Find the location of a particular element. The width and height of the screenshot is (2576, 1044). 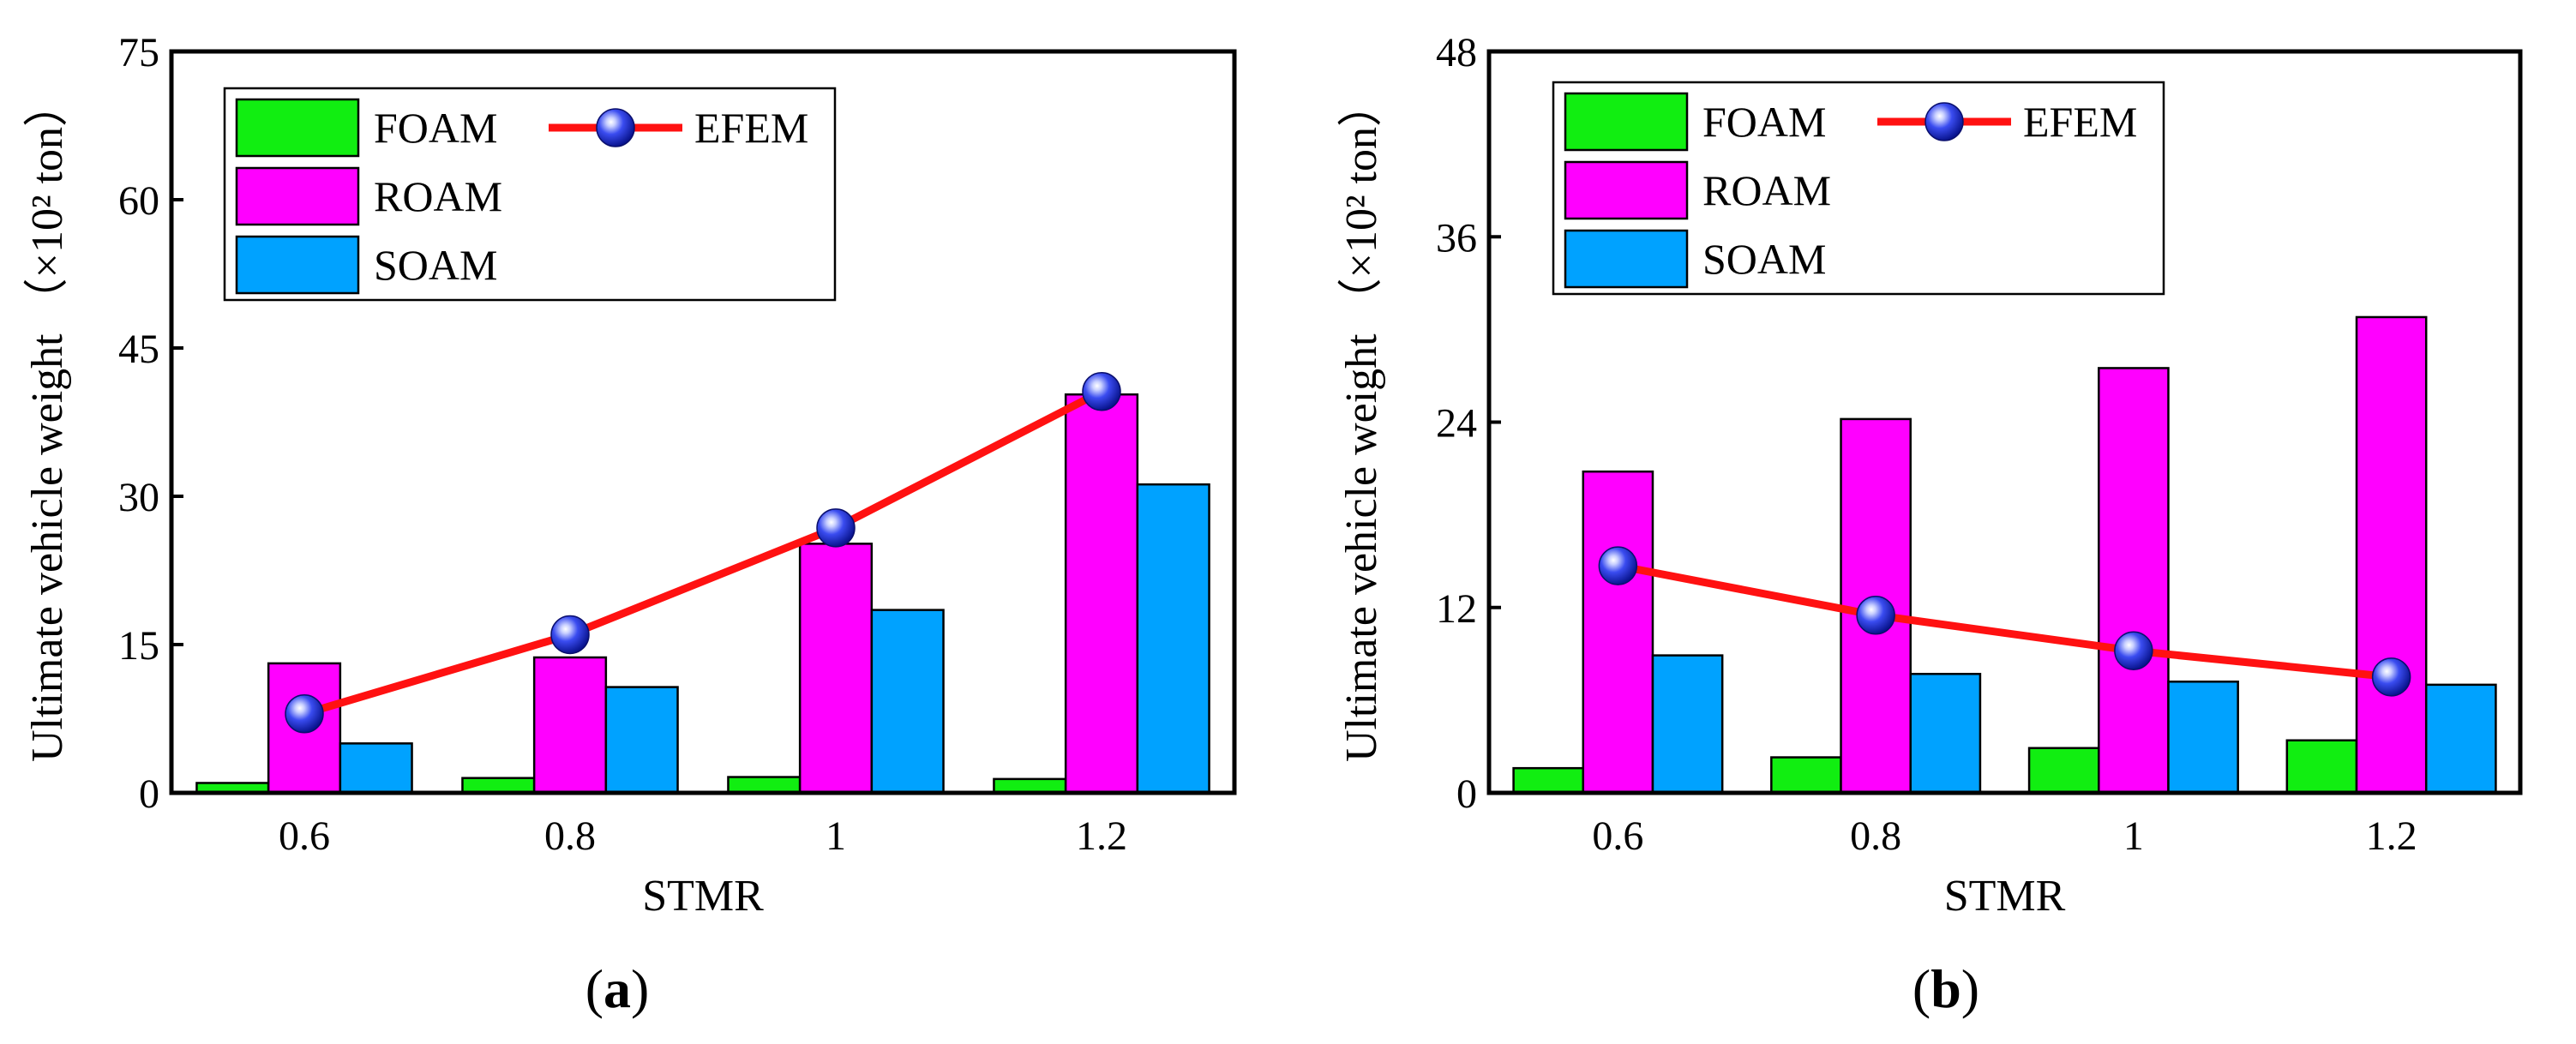

panel-caption-letter: a is located at coordinates (617, 988).